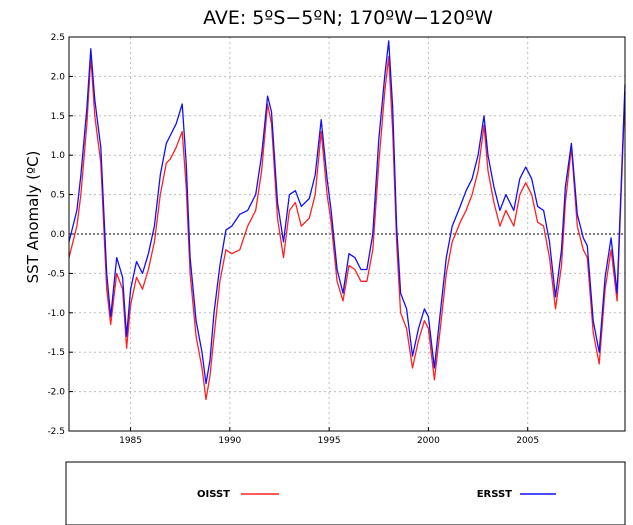  I want to click on chart-title: AVE: 5ºS−5ºN; 170ºW−120ºW, so click(348, 18).